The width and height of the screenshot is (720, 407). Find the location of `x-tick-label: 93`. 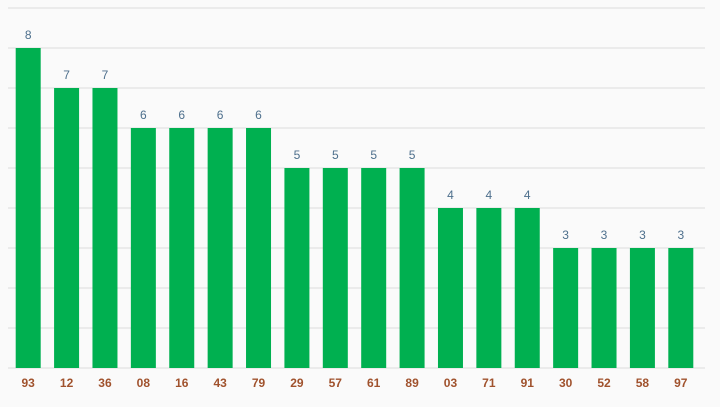

x-tick-label: 93 is located at coordinates (29, 383).